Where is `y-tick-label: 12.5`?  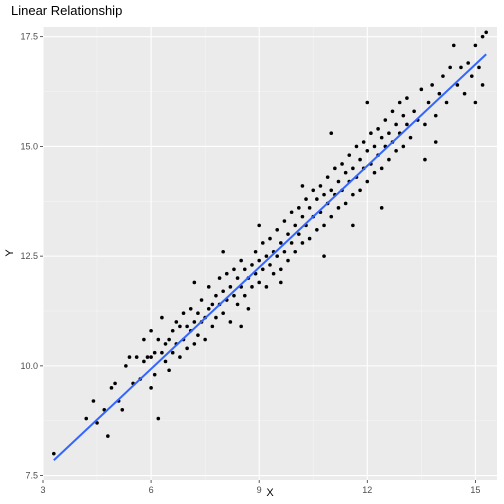
y-tick-label: 12.5 is located at coordinates (29, 256).